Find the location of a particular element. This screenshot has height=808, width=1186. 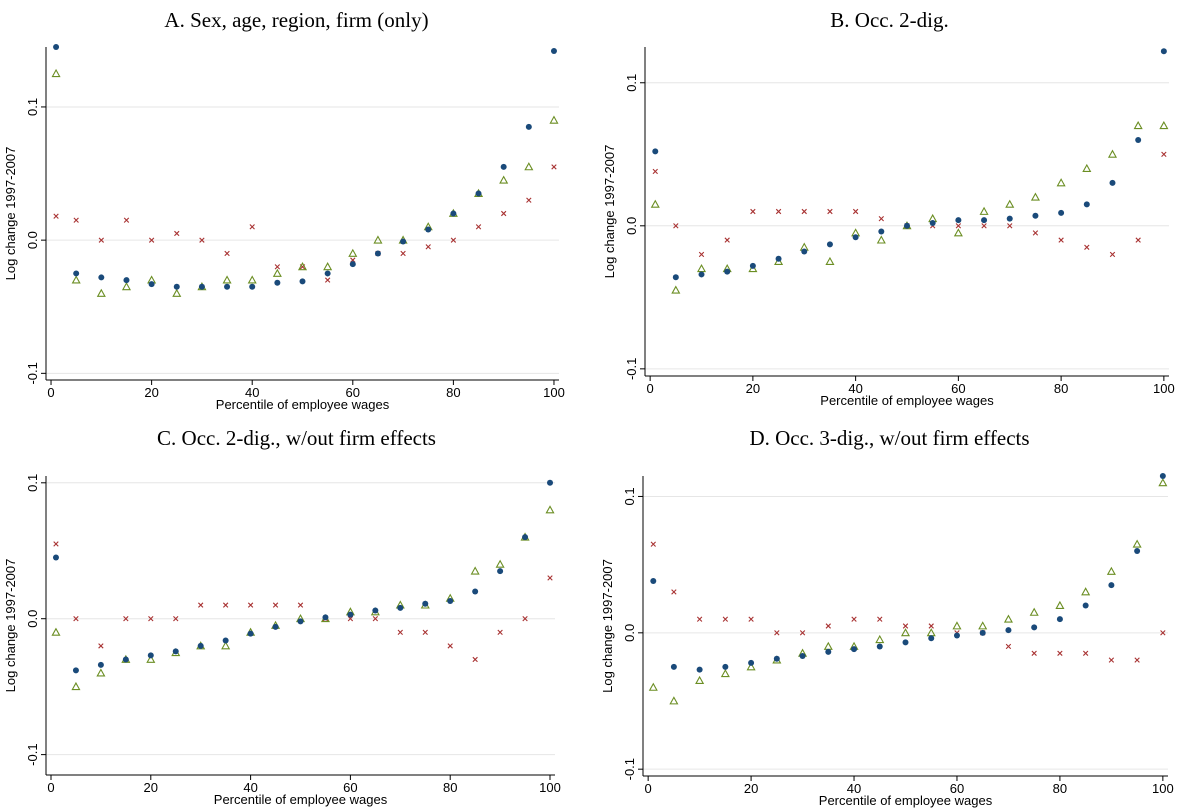

y-axis-label: Log change 1997-2007 is located at coordinates (10, 214).